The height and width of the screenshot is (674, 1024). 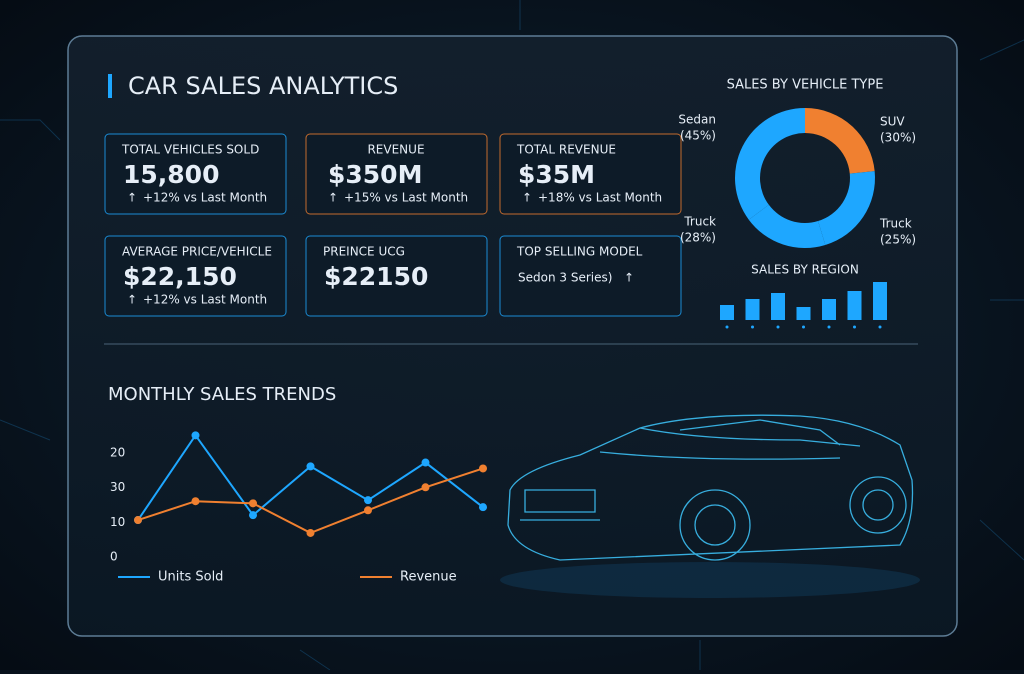 What do you see at coordinates (114, 557) in the screenshot?
I see `y-tick-label: 0` at bounding box center [114, 557].